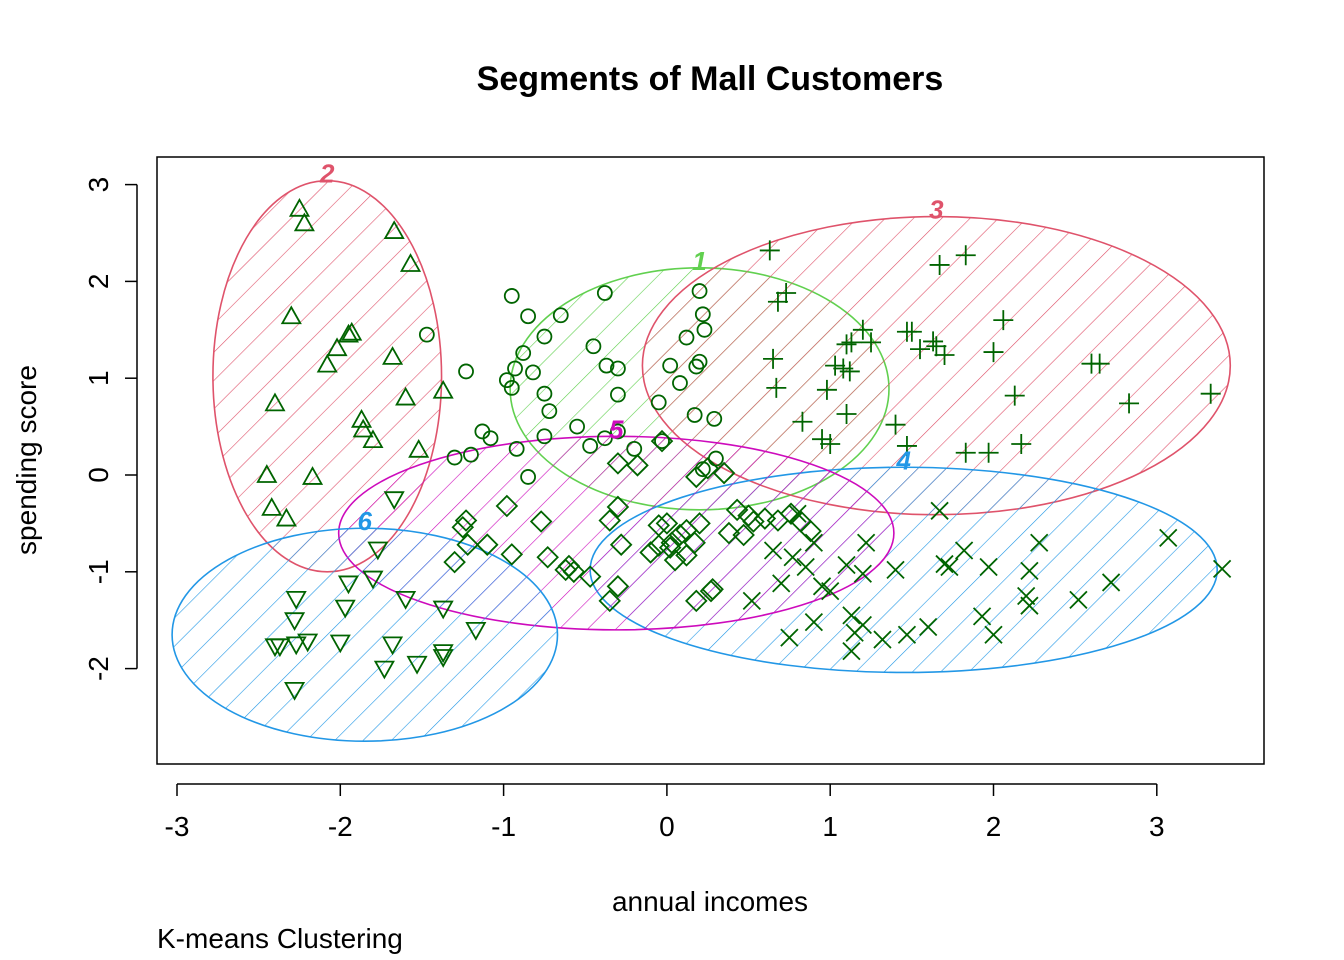 The image size is (1344, 960). I want to click on cluster-label: 6, so click(365, 521).